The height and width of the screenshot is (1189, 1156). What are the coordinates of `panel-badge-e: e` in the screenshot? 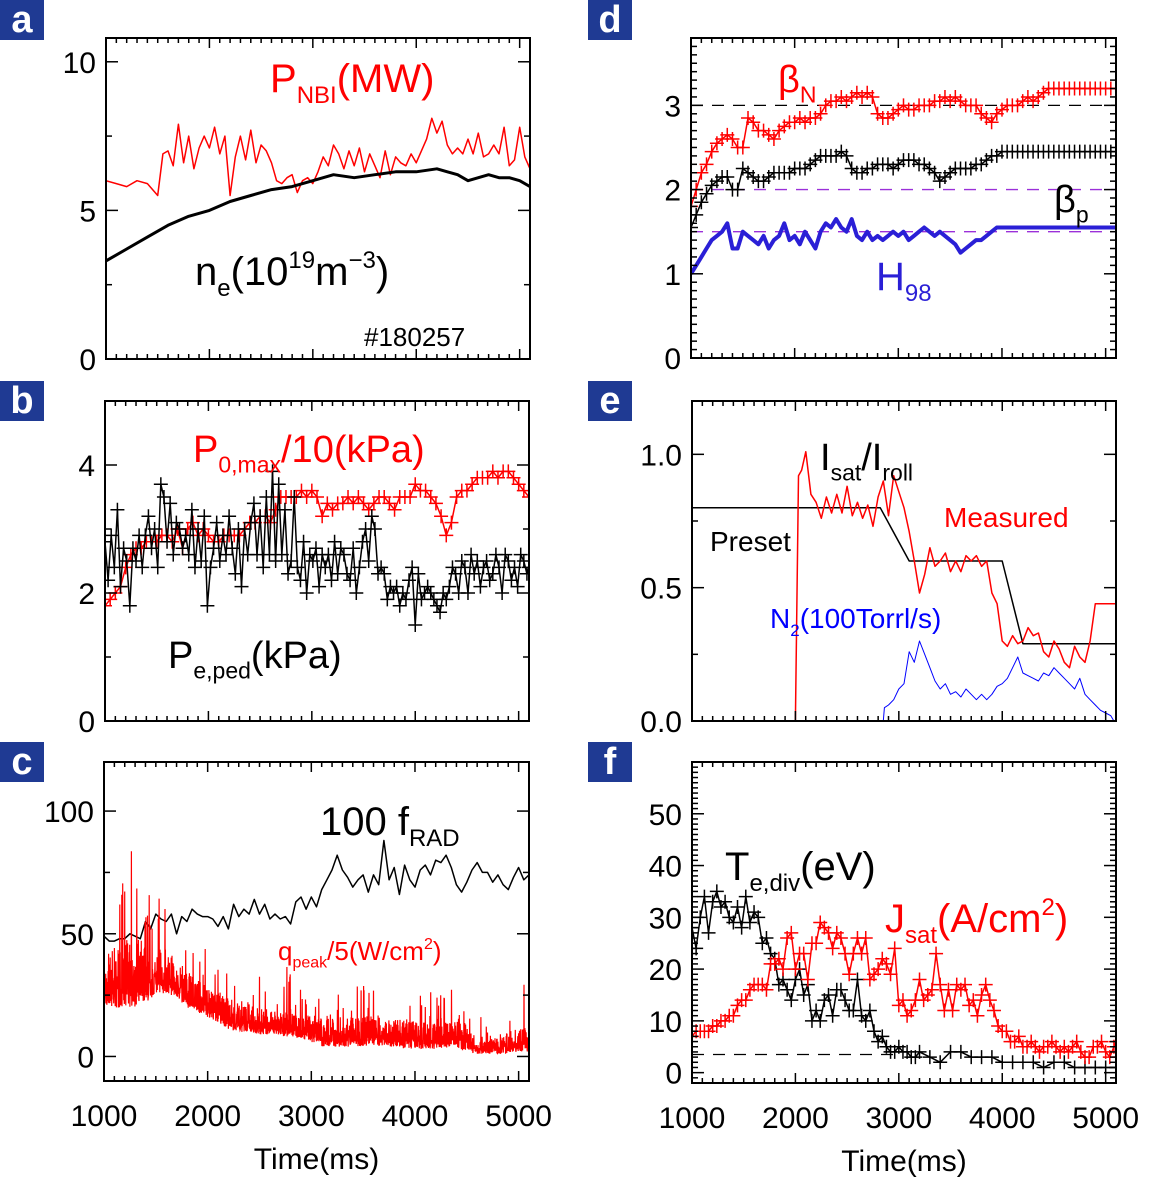 It's located at (610, 401).